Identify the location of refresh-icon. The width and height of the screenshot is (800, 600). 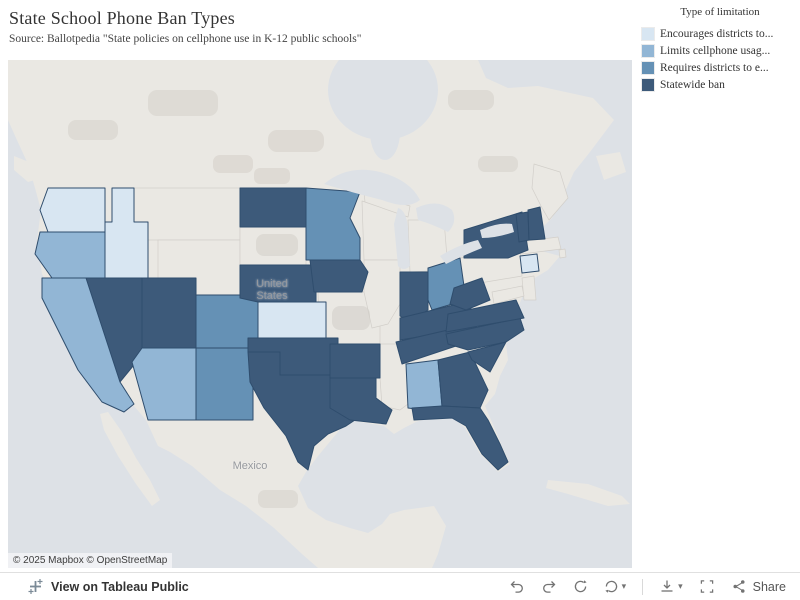
(610, 586).